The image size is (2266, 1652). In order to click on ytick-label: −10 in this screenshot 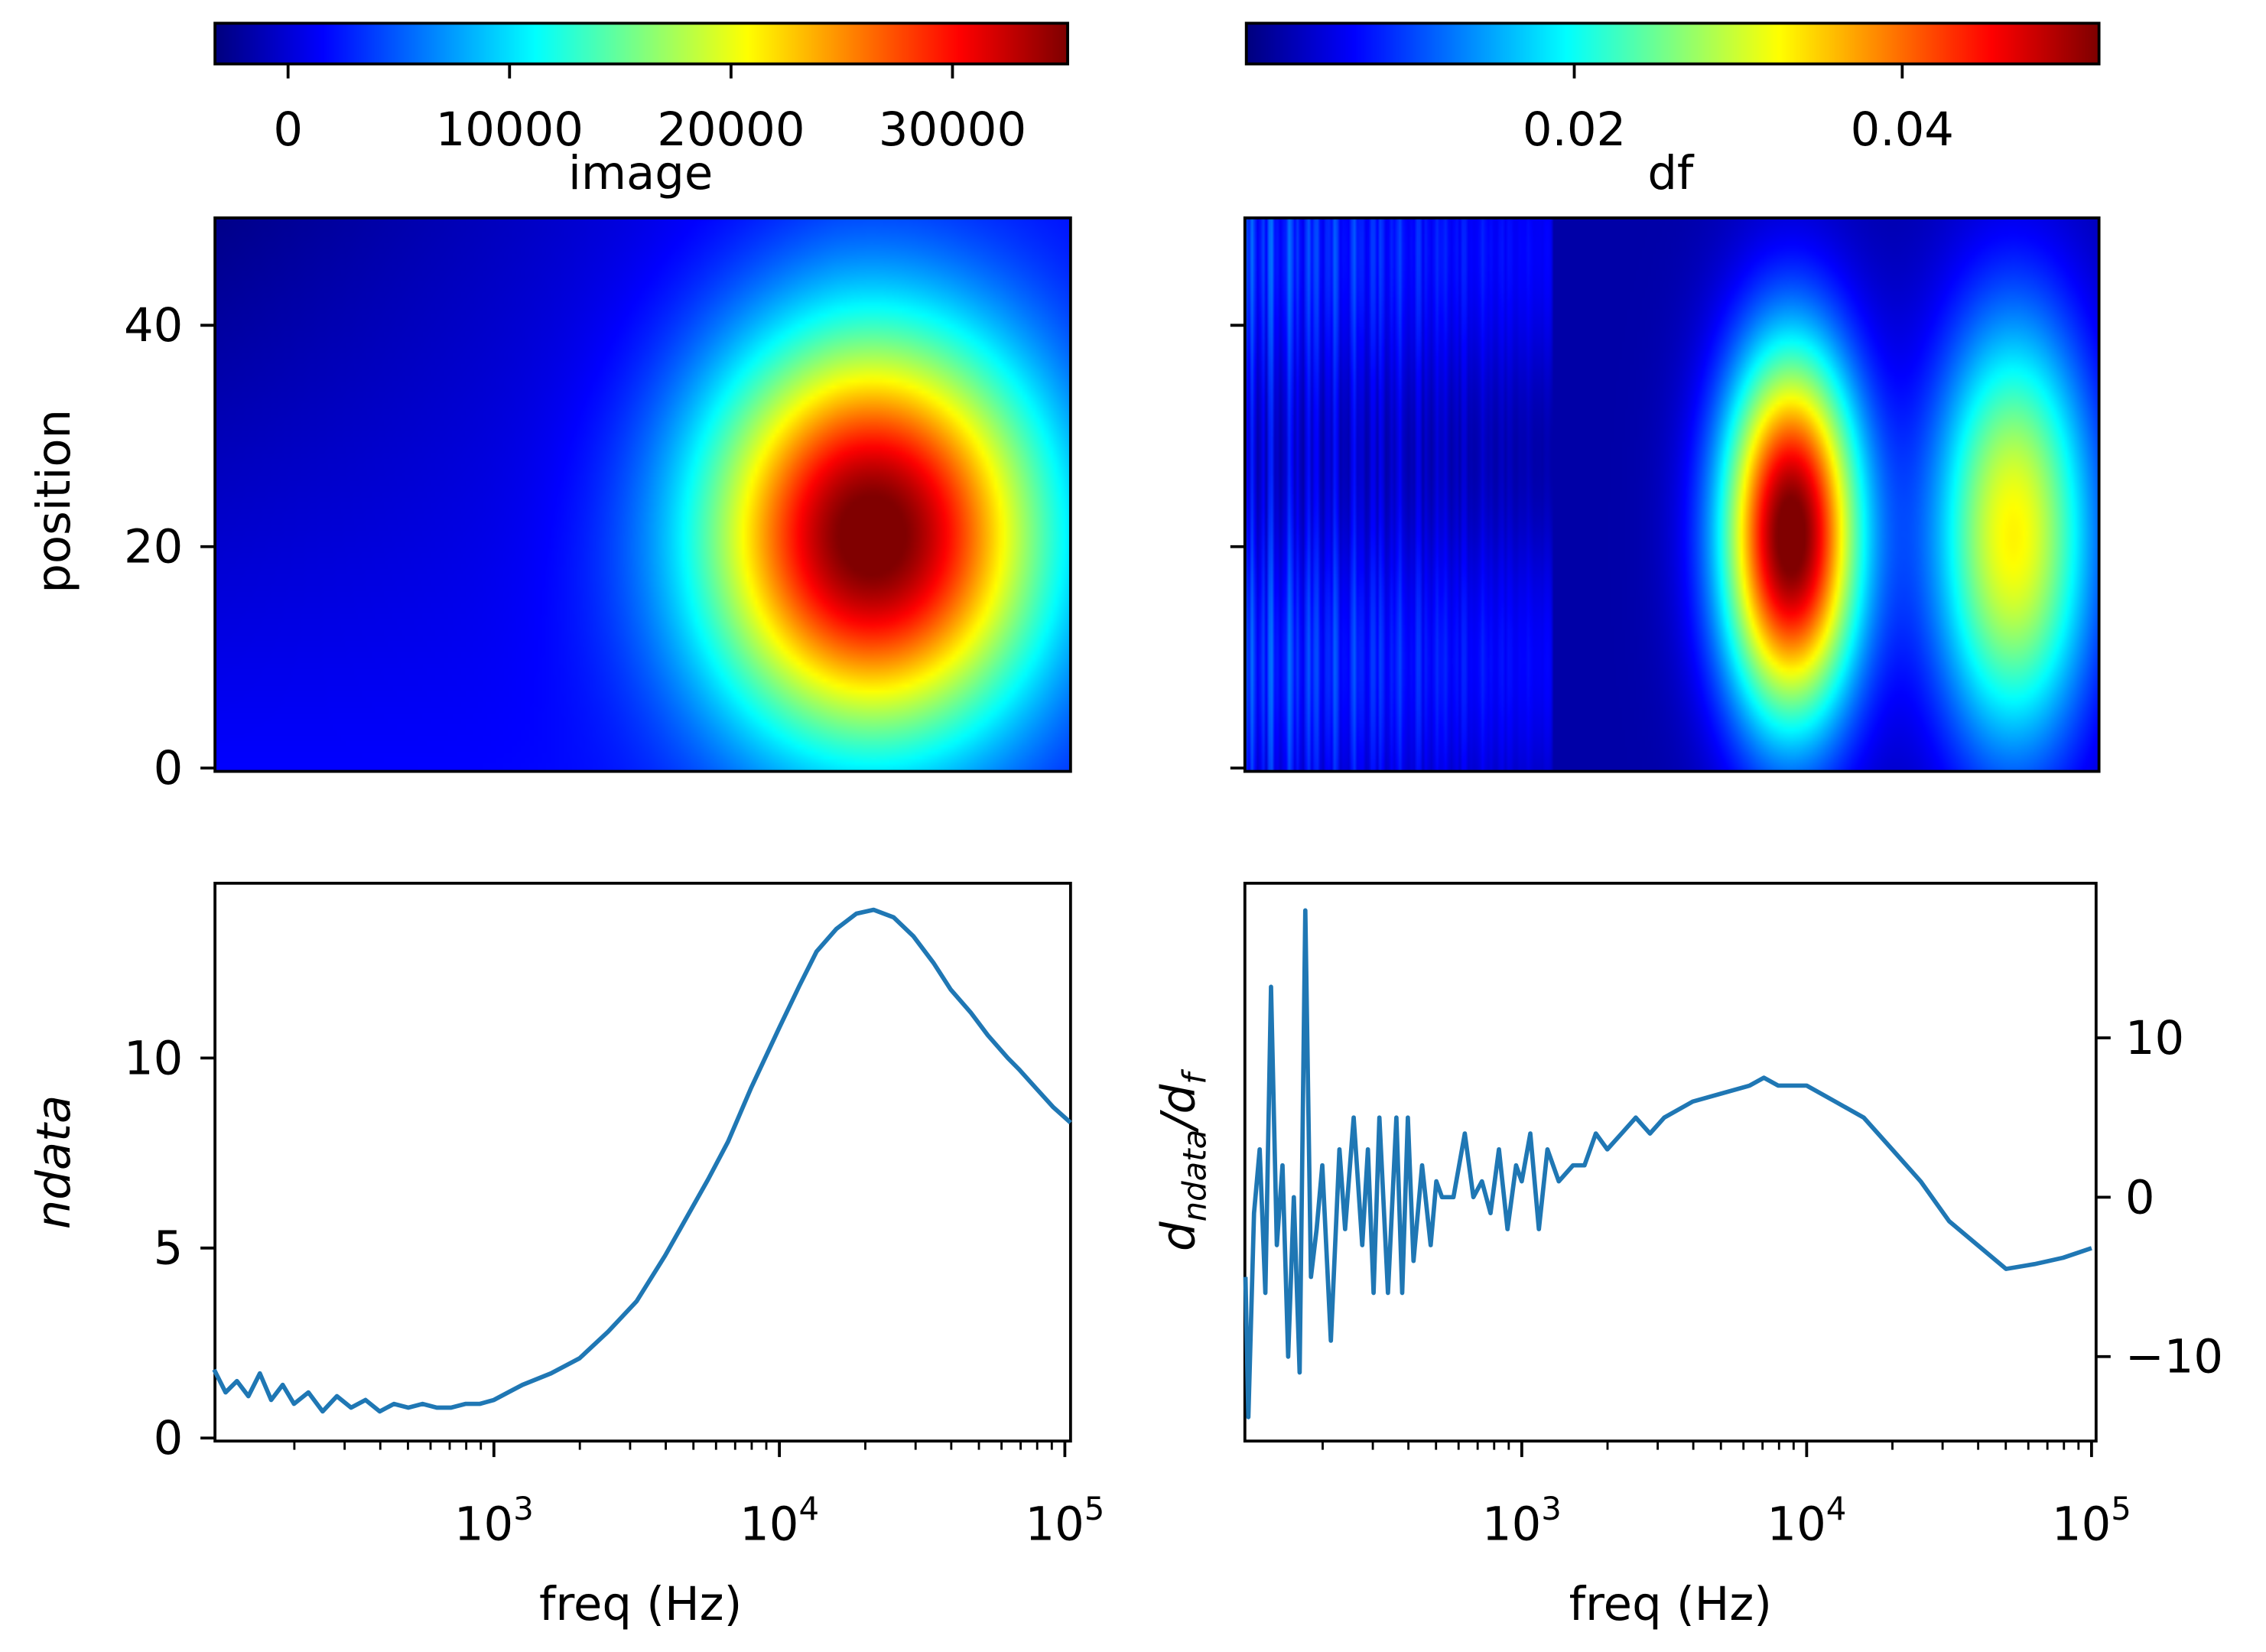, I will do `click(2174, 1358)`.